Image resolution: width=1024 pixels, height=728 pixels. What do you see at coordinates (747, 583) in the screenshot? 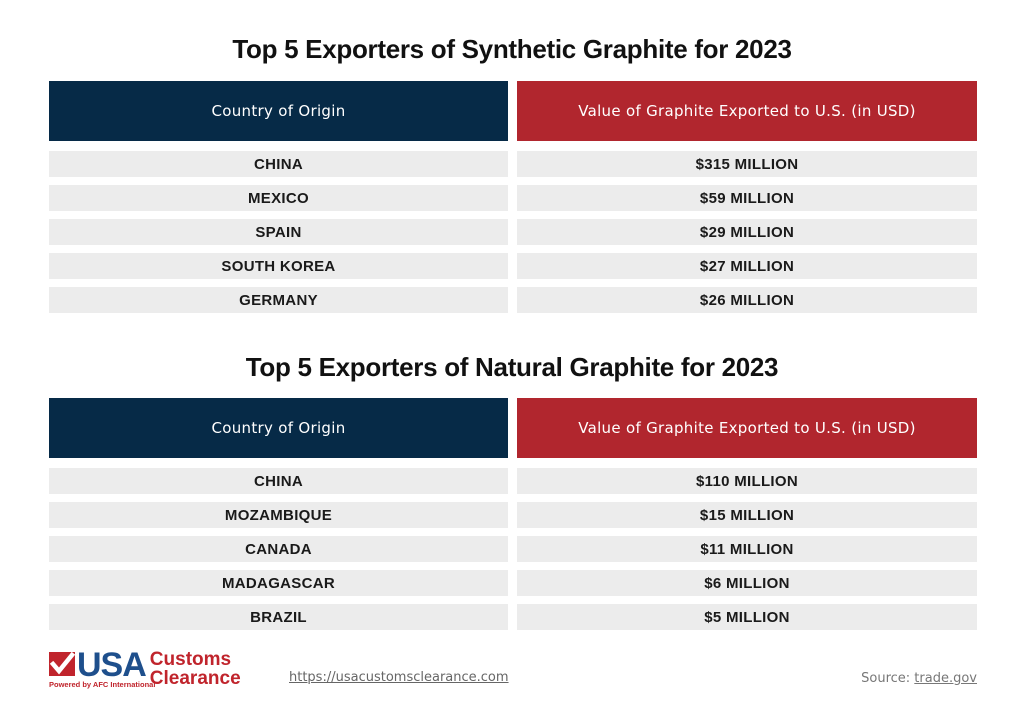
I see `table-row-value: $6 MILLION` at bounding box center [747, 583].